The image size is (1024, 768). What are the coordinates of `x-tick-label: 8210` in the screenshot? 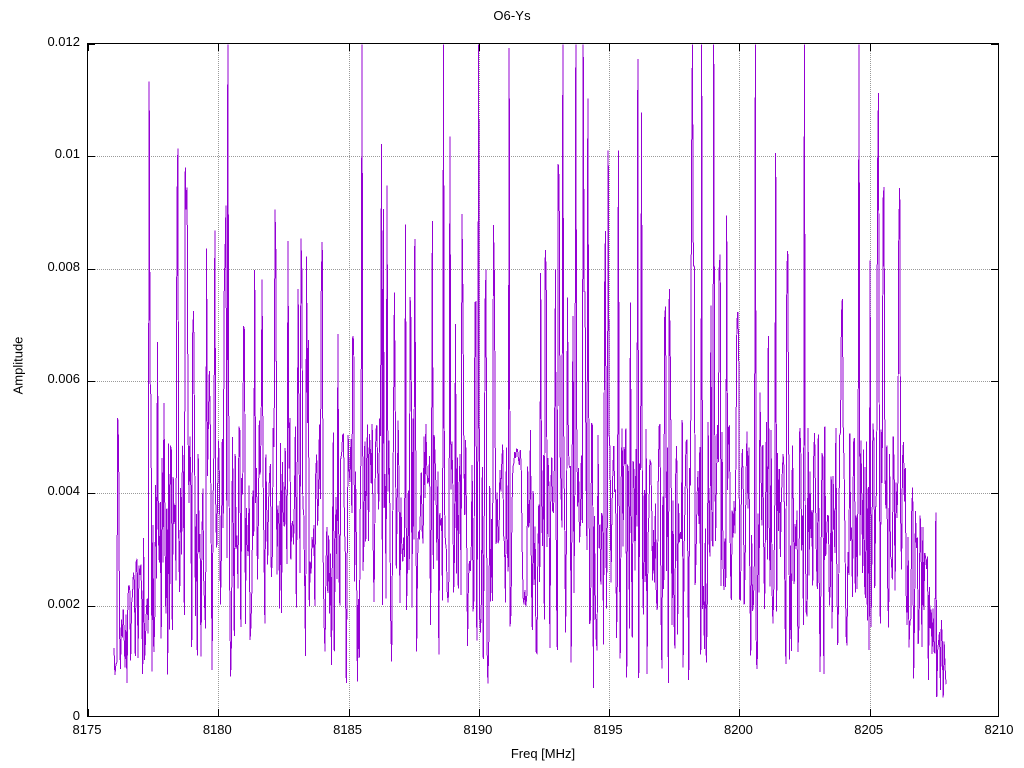 It's located at (999, 729).